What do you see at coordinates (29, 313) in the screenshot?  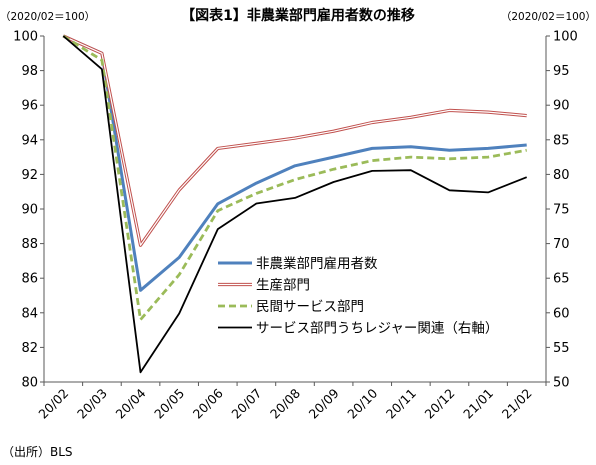 I see `left-tick-label: 84` at bounding box center [29, 313].